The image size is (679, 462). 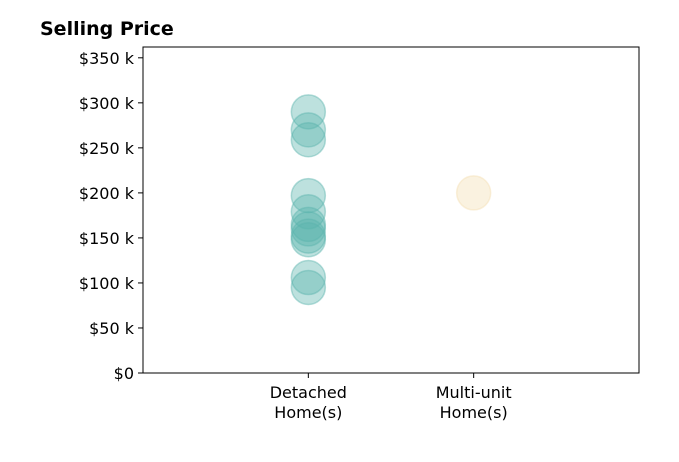 What do you see at coordinates (107, 103) in the screenshot?
I see `y-tick-label: $300 k` at bounding box center [107, 103].